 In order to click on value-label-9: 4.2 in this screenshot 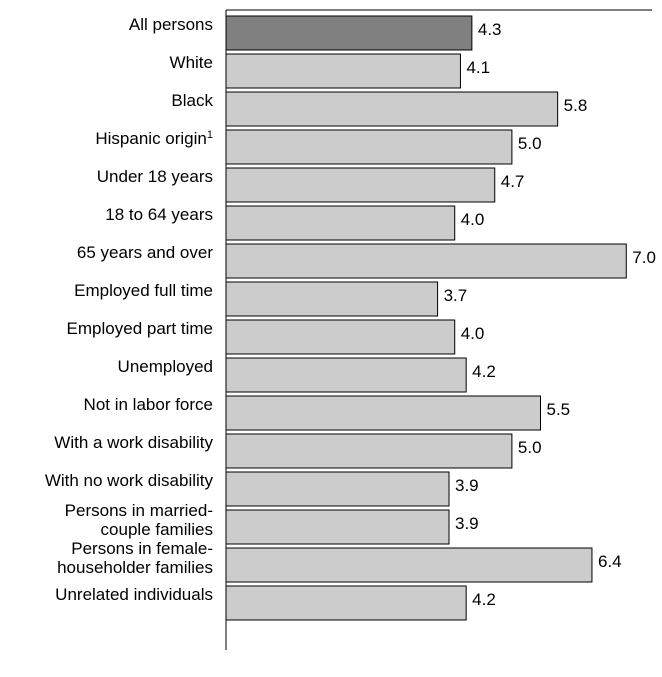, I will do `click(484, 371)`.